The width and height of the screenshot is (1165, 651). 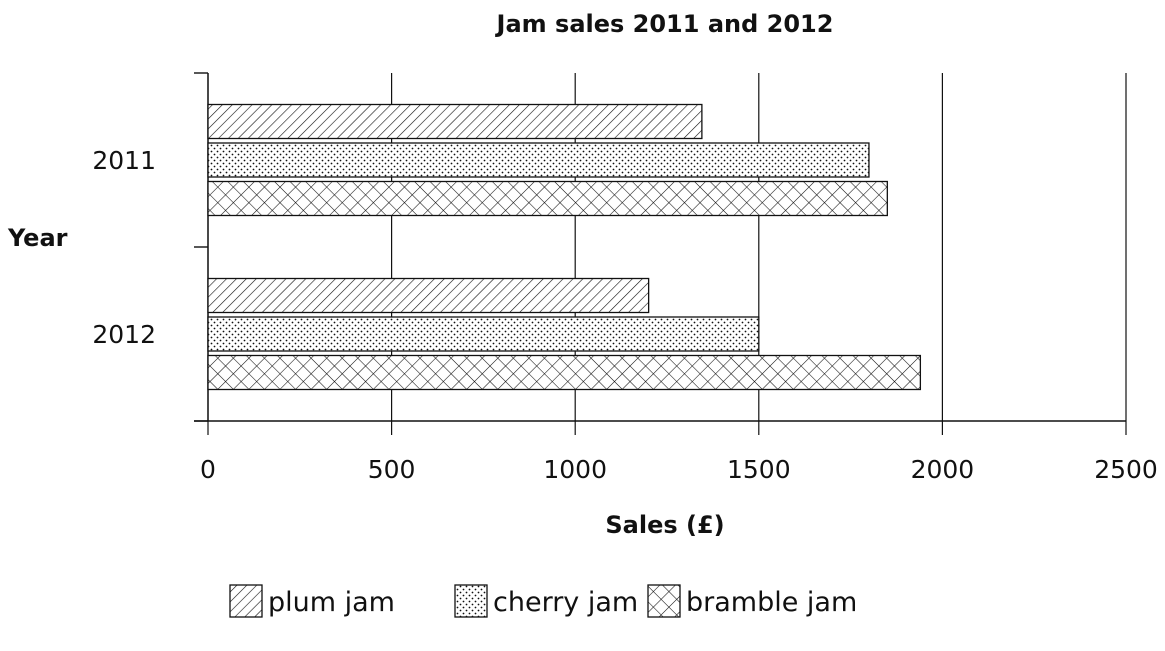 What do you see at coordinates (124, 160) in the screenshot?
I see `y-tick-label-2011: 2011` at bounding box center [124, 160].